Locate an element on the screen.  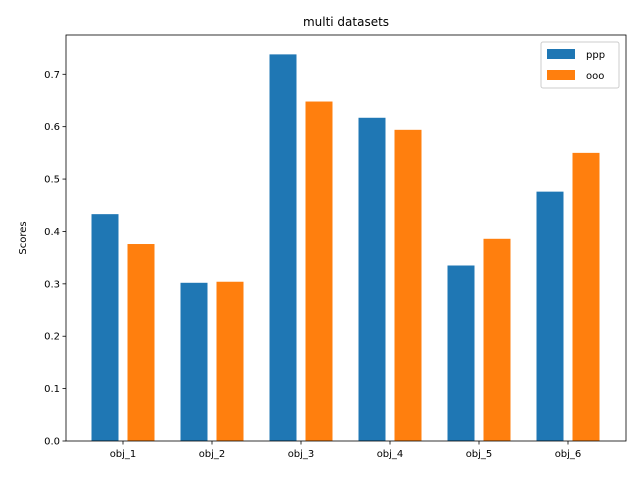
y-tick-label: 0.0 is located at coordinates (52, 442).